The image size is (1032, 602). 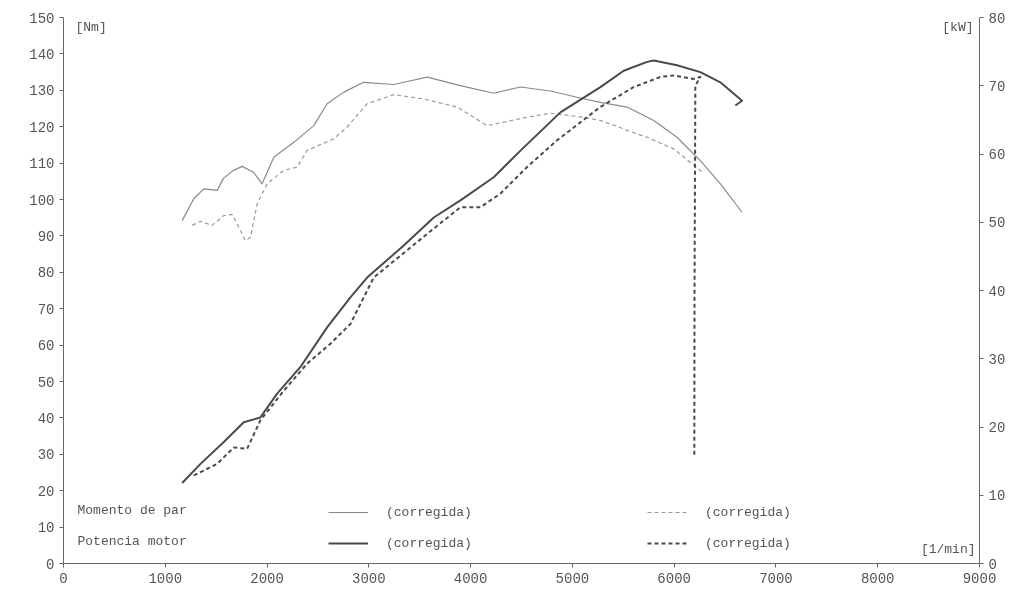 What do you see at coordinates (46, 309) in the screenshot?
I see `y-tick-label: 70` at bounding box center [46, 309].